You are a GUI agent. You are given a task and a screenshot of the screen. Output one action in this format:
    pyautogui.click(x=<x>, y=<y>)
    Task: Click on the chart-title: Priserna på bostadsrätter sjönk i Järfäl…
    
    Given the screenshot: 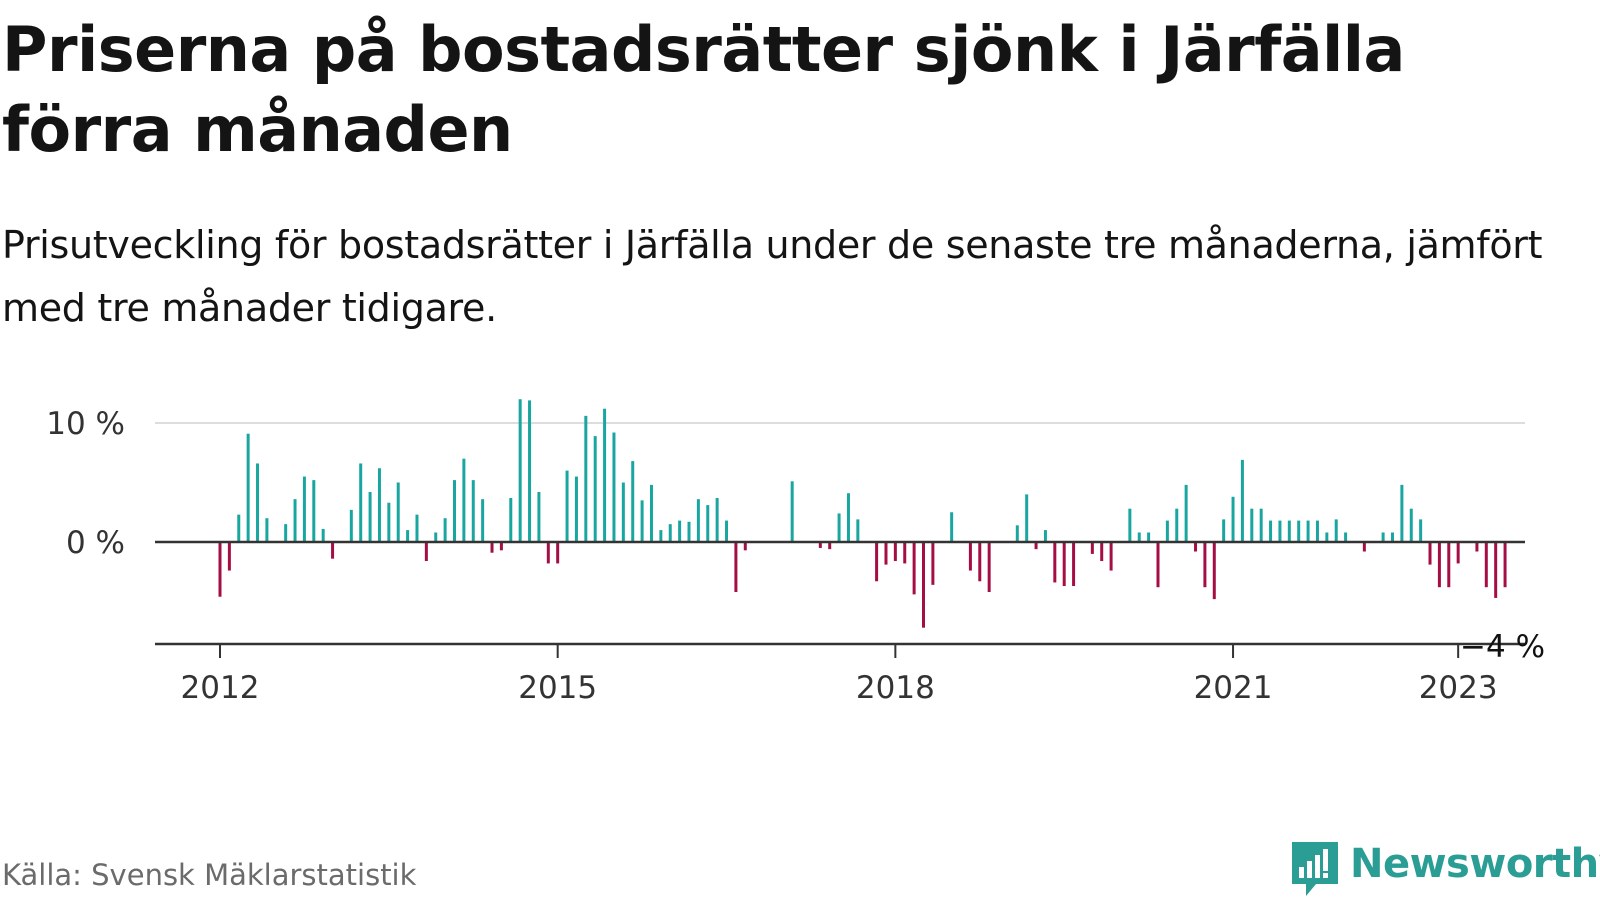 What is the action you would take?
    pyautogui.click(x=703, y=89)
    